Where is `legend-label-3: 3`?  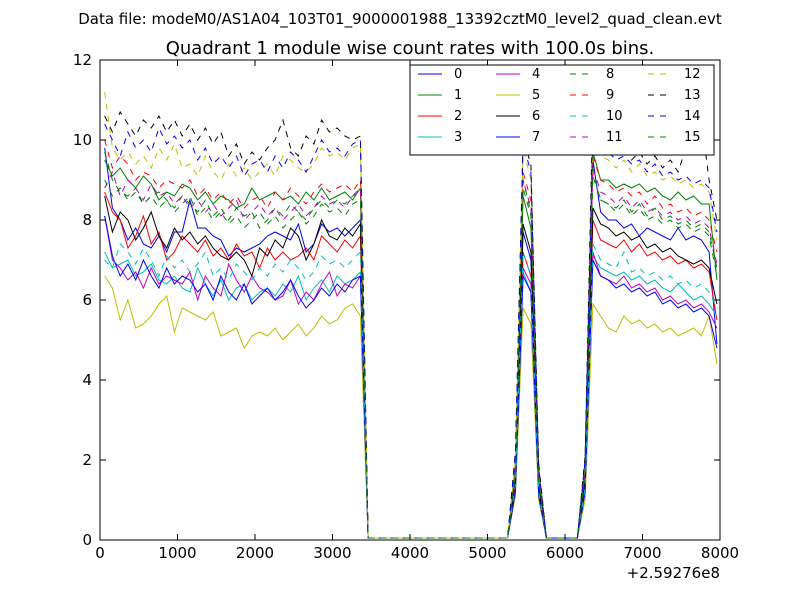 legend-label-3: 3 is located at coordinates (458, 137).